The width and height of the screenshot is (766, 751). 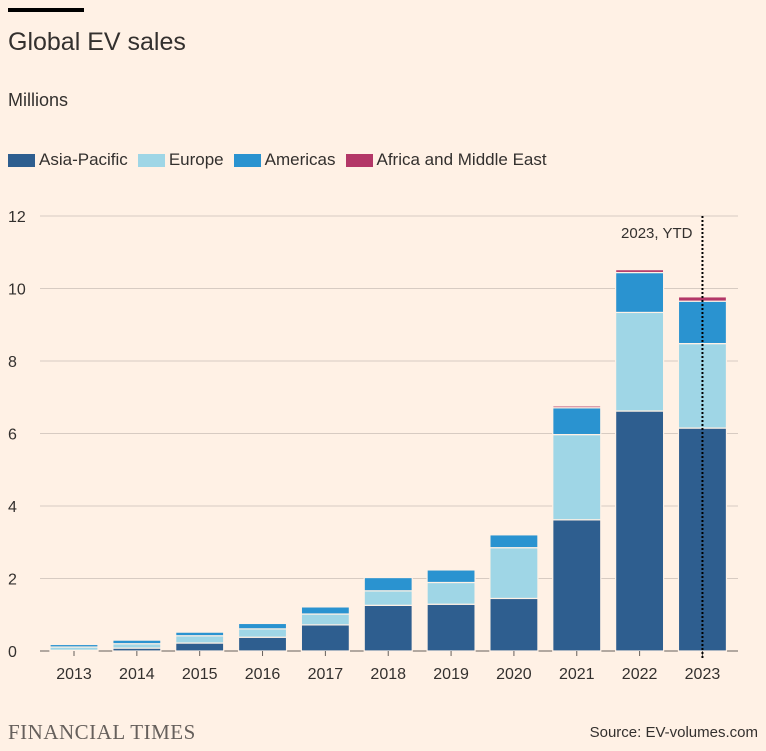 I want to click on x-tick-label: 2018, so click(x=388, y=674).